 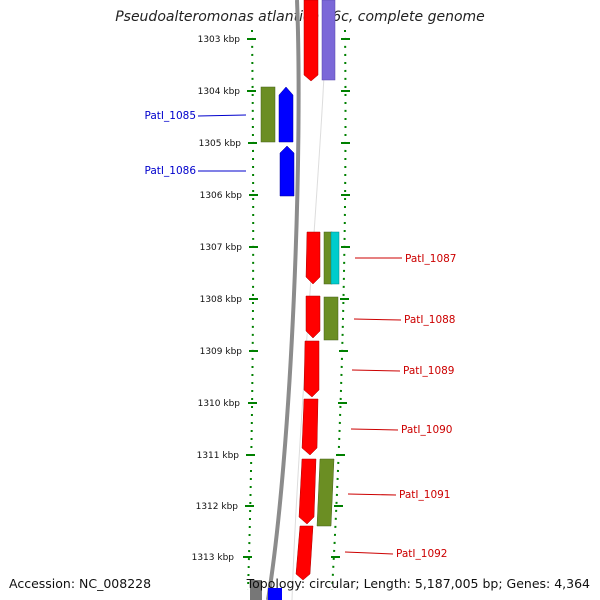 What do you see at coordinates (251, 310) in the screenshot?
I see `left-dotted-scale` at bounding box center [251, 310].